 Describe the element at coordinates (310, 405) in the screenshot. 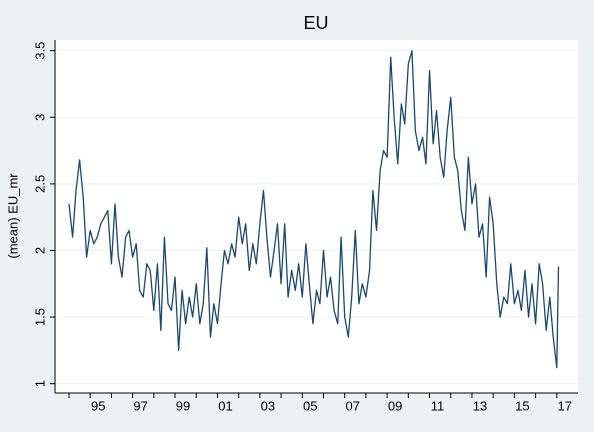

I see `x-tick-label: 05` at that location.